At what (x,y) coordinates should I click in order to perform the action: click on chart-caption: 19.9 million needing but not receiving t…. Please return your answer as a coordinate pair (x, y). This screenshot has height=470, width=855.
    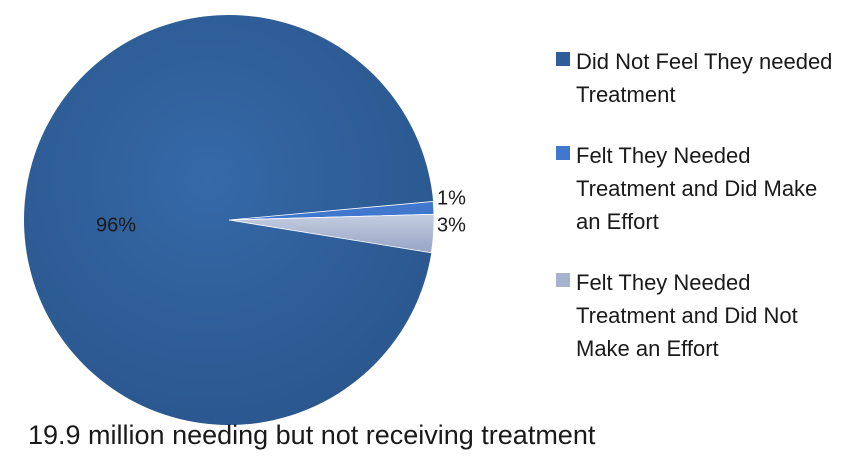
    Looking at the image, I should click on (312, 435).